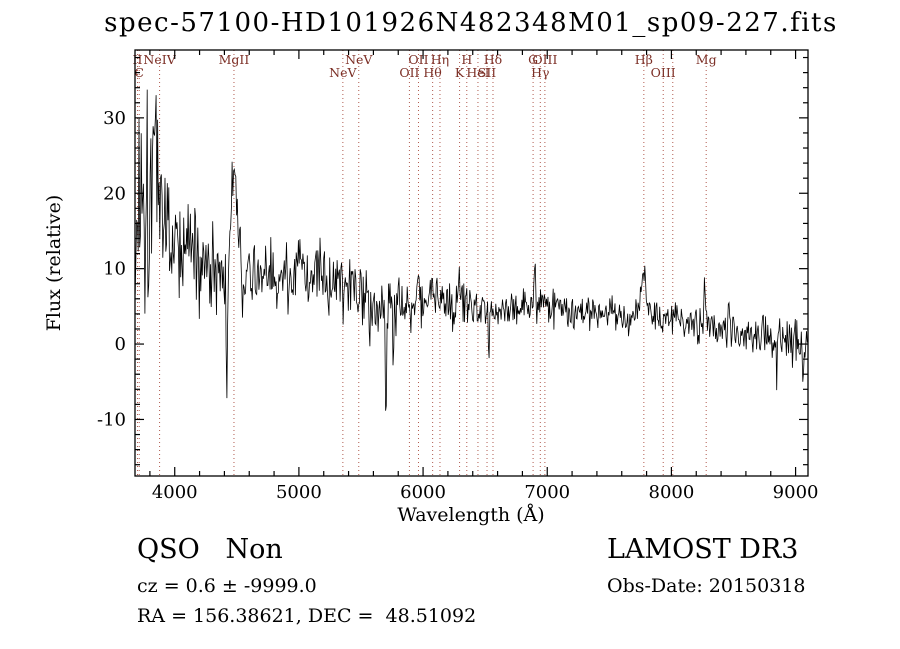  Describe the element at coordinates (307, 616) in the screenshot. I see `ra-dec-label: RA = 156.38621, DEC = 48.51092` at that location.